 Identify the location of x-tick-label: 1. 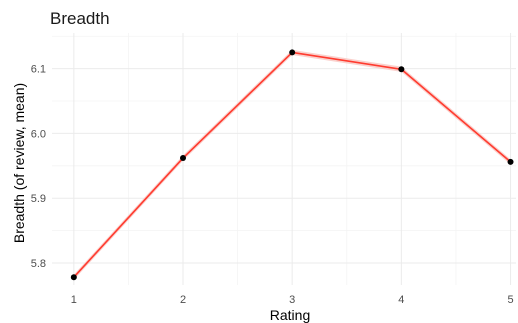
(74, 300).